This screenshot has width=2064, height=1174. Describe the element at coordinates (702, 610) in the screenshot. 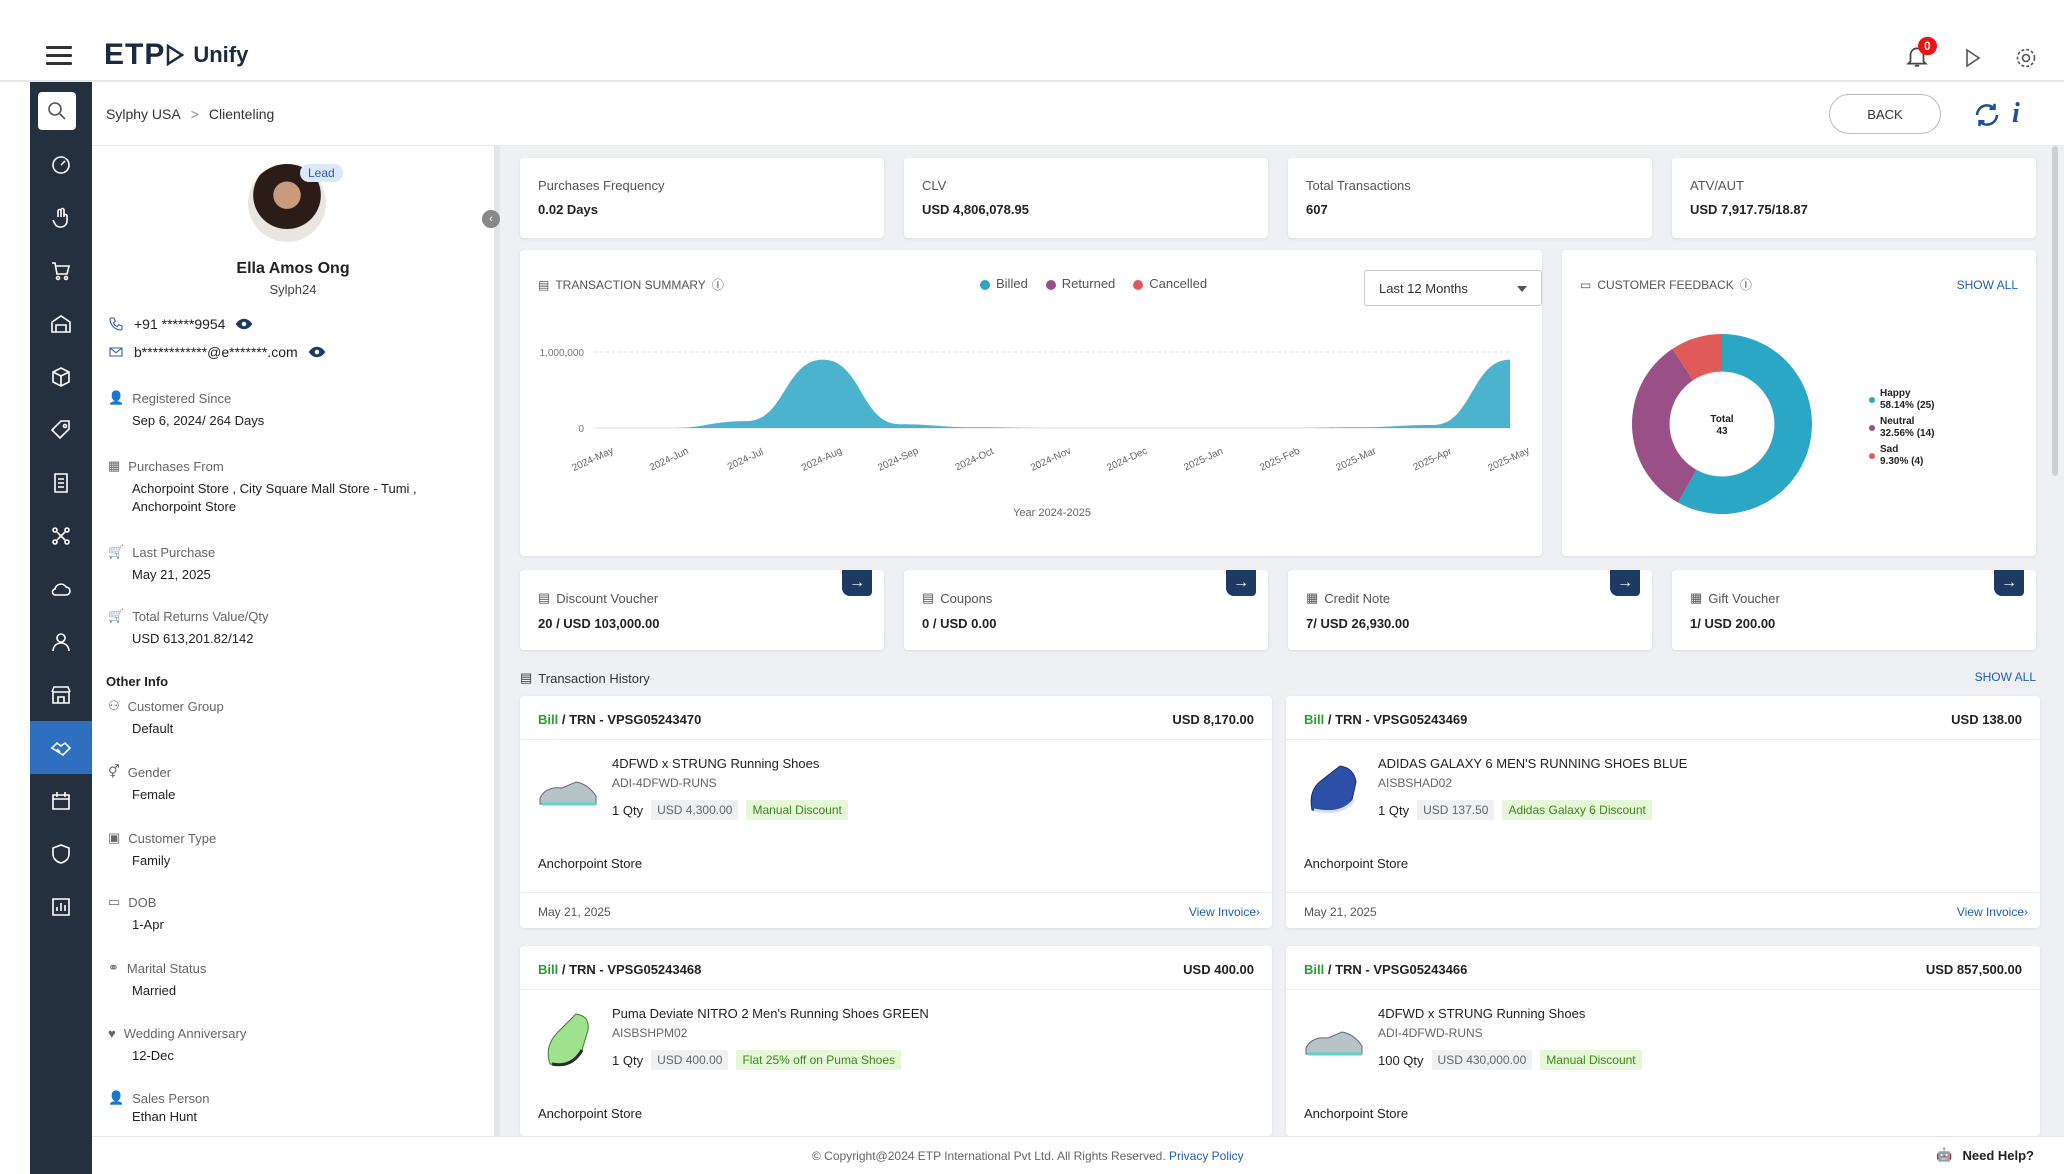

I see `discount-voucher-card: ▤ Discount Voucher 20 / USD 103,000.00 →` at that location.